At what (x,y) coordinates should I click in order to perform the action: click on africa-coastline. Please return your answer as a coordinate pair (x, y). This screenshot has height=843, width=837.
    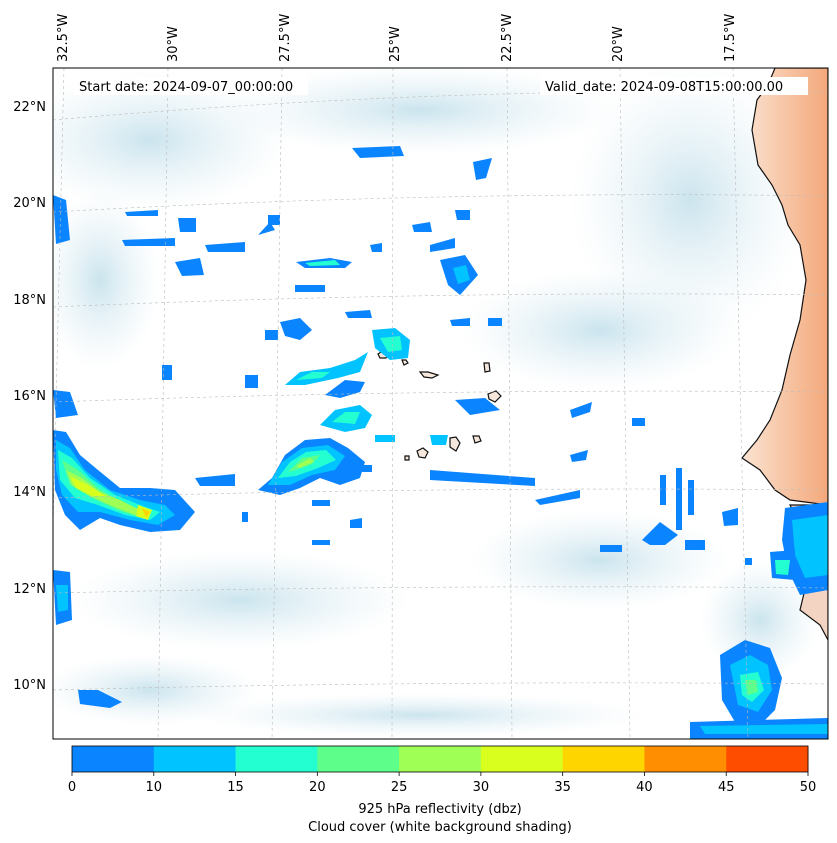
    Looking at the image, I should click on (784, 287).